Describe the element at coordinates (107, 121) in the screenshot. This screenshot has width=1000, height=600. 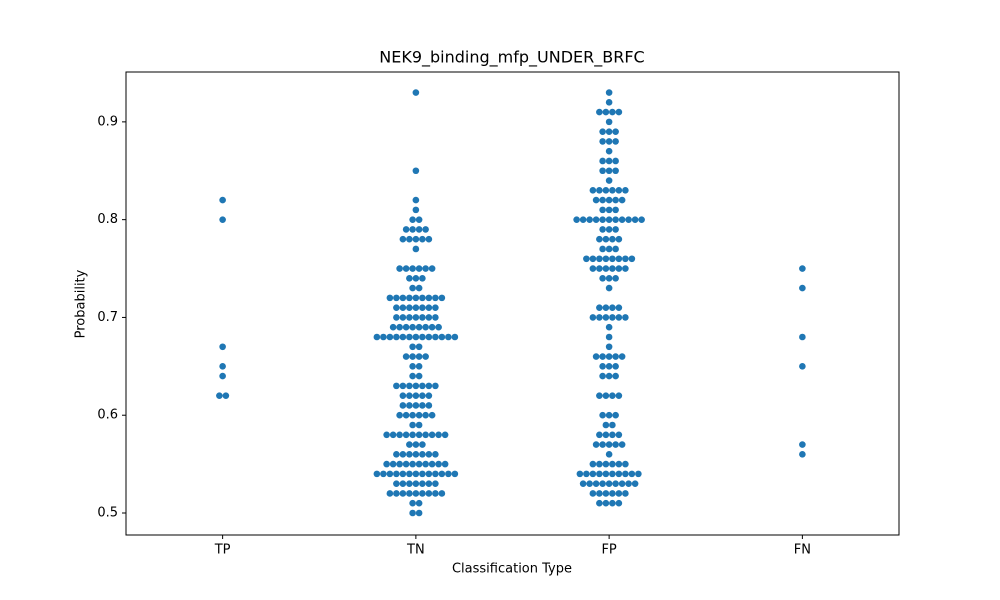
I see `y-tick-label: 0.9` at that location.